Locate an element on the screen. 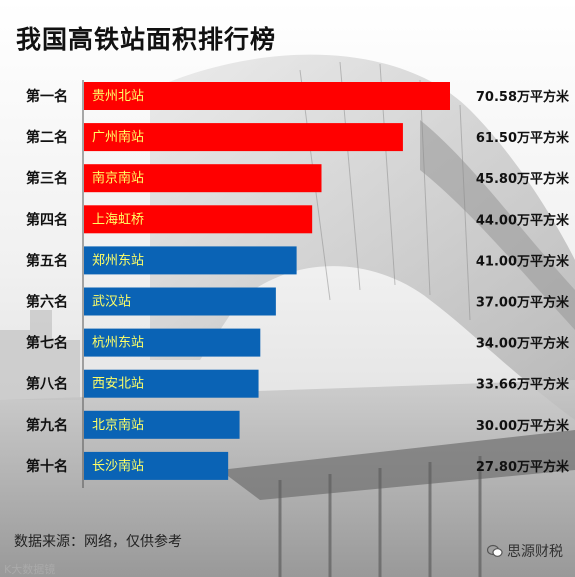 The width and height of the screenshot is (575, 577). rank-label: 第七名 is located at coordinates (47, 343).